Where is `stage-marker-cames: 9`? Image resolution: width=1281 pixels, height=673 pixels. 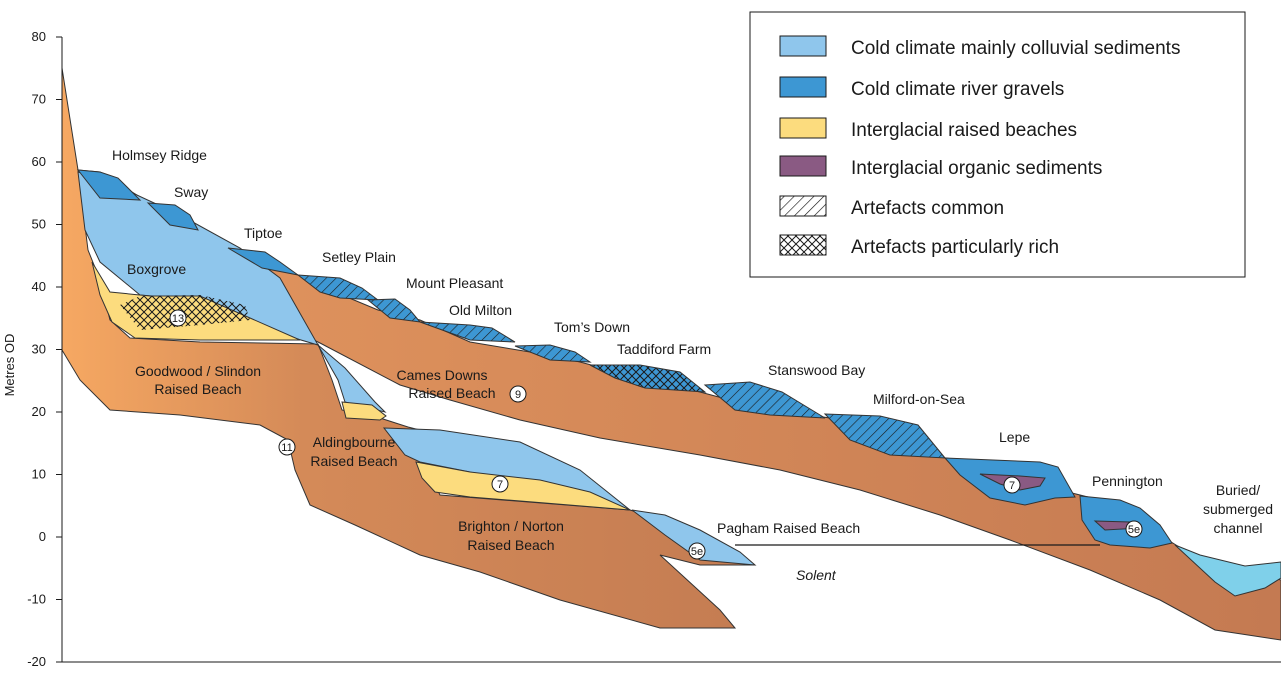 stage-marker-cames: 9 is located at coordinates (518, 394).